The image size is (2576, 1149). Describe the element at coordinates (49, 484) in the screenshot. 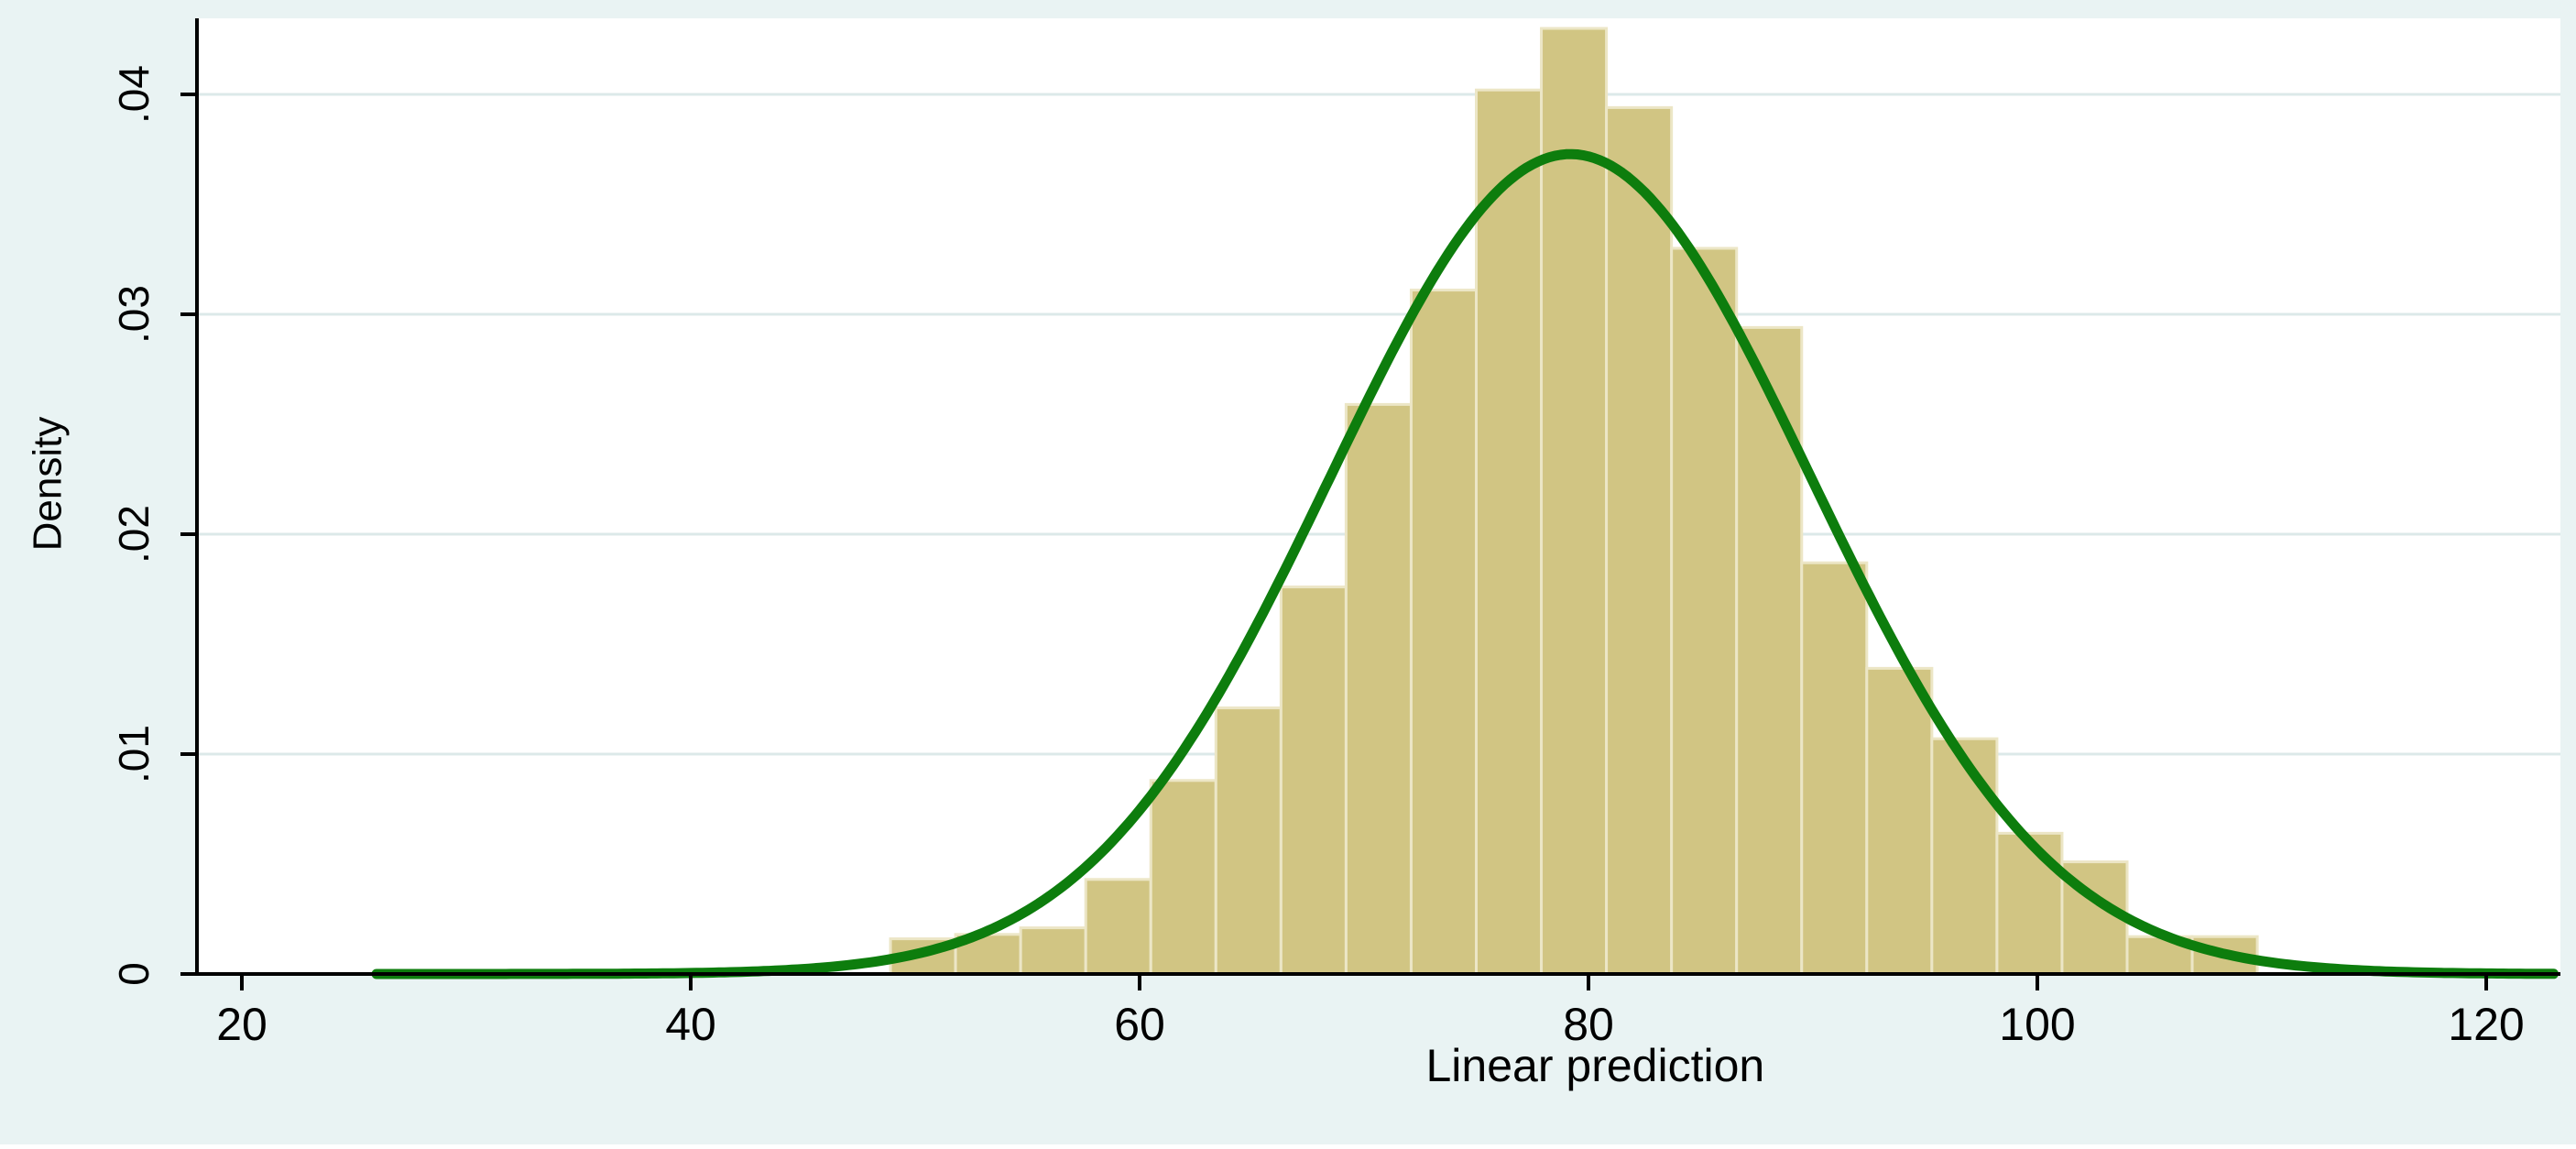

I see `y-axis-label: Density` at that location.